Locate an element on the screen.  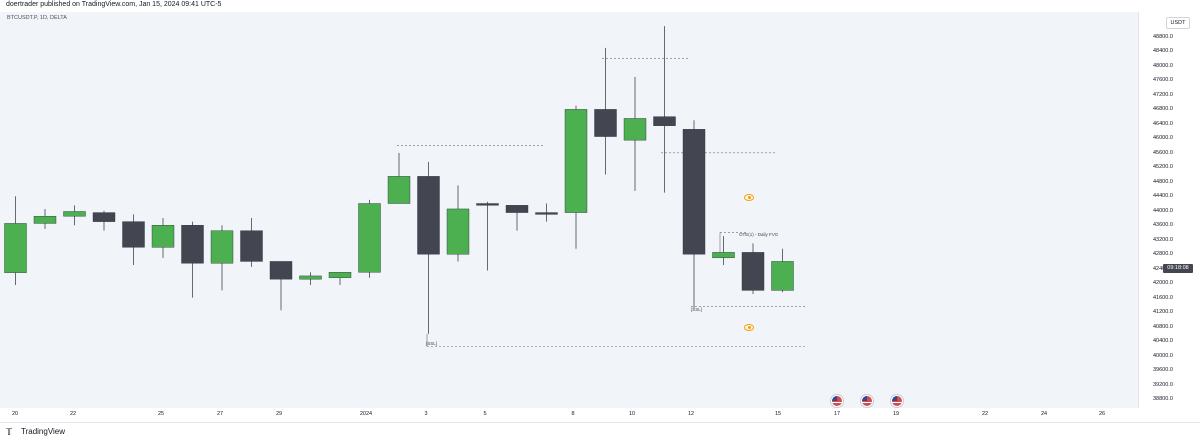
price-tick-label: 47200.0 is located at coordinates (1163, 94).